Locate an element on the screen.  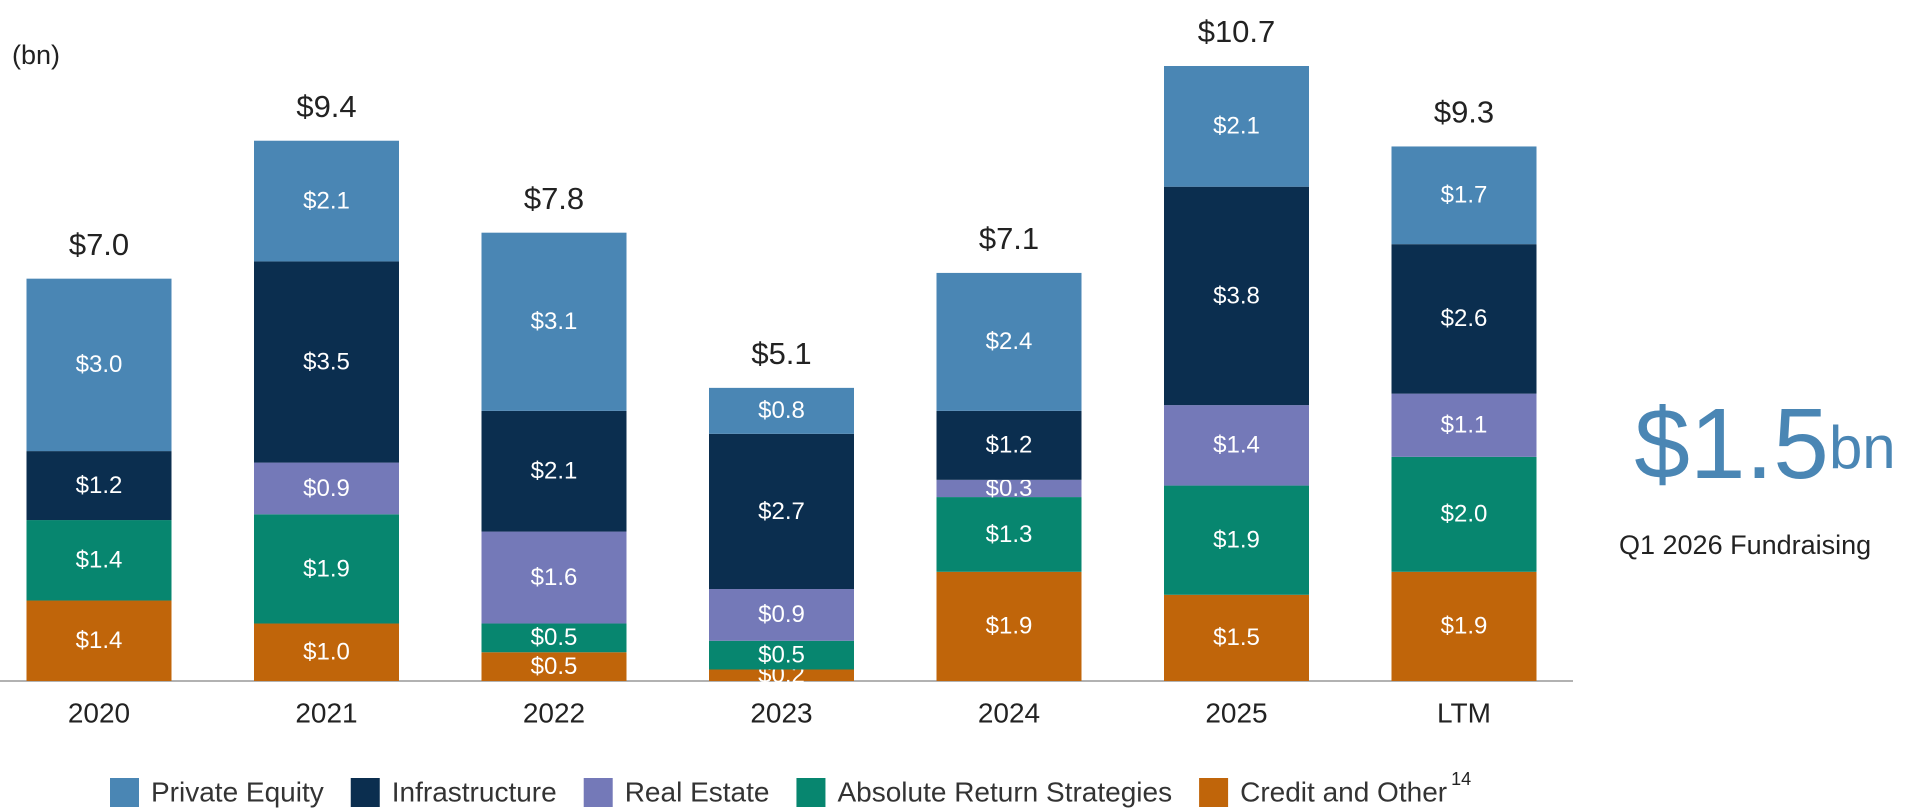
segment-label: $2.4 is located at coordinates (1009, 341).